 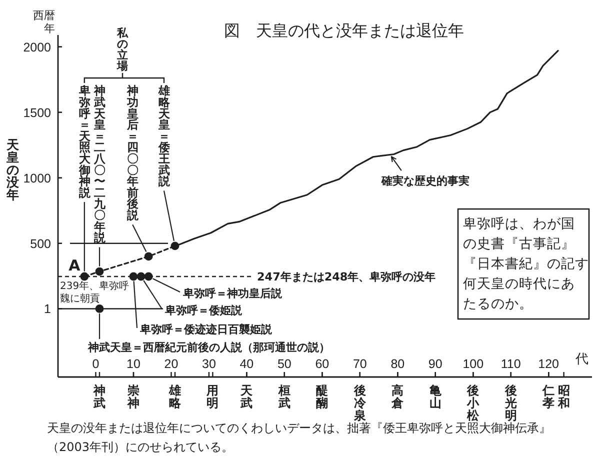 What do you see at coordinates (549, 364) in the screenshot?
I see `x-tick-label: 120` at bounding box center [549, 364].